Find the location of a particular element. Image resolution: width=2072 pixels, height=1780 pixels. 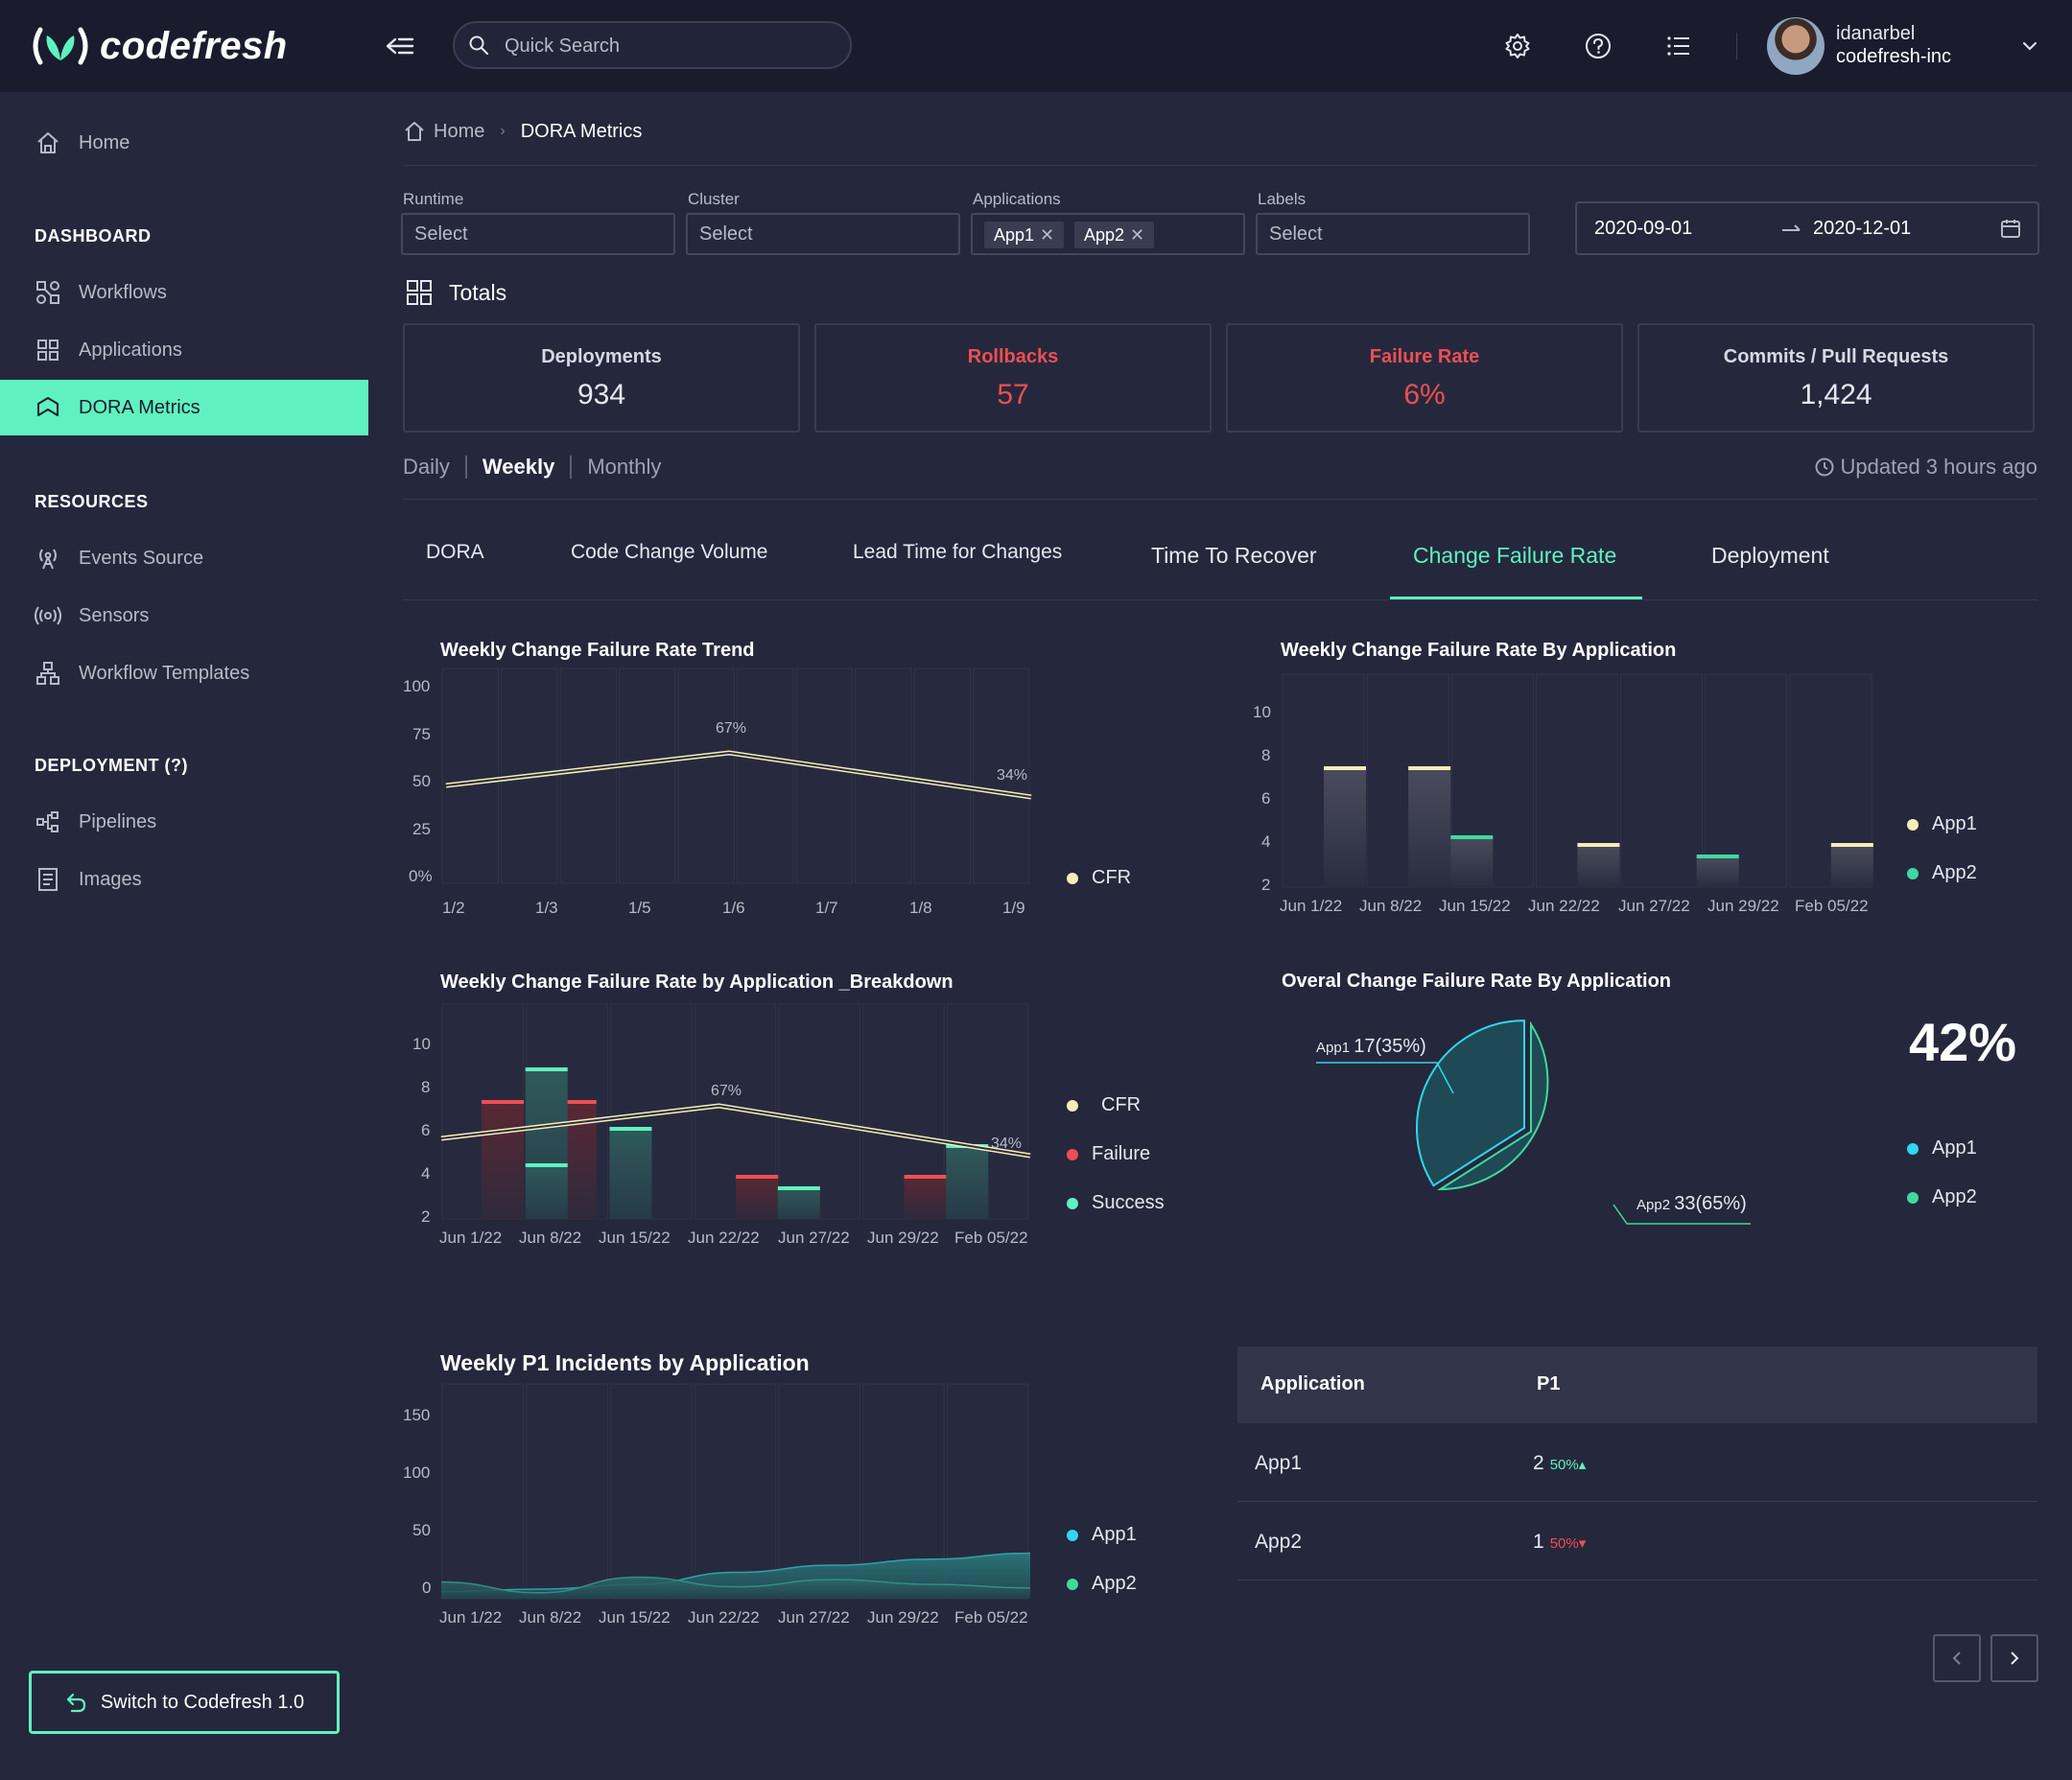

app-chip-label: App2 is located at coordinates (1104, 235).